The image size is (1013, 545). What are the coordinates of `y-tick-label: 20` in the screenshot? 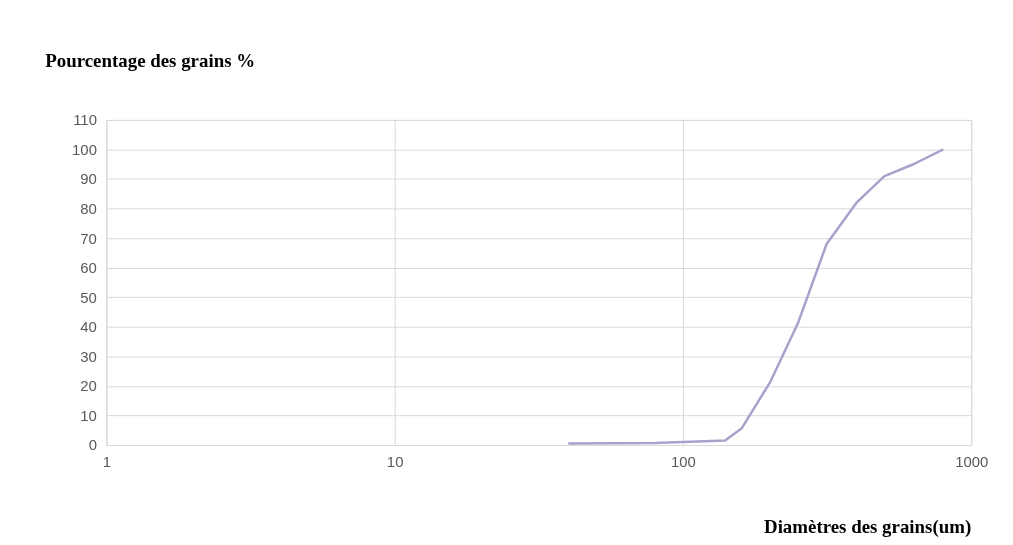 It's located at (88, 386).